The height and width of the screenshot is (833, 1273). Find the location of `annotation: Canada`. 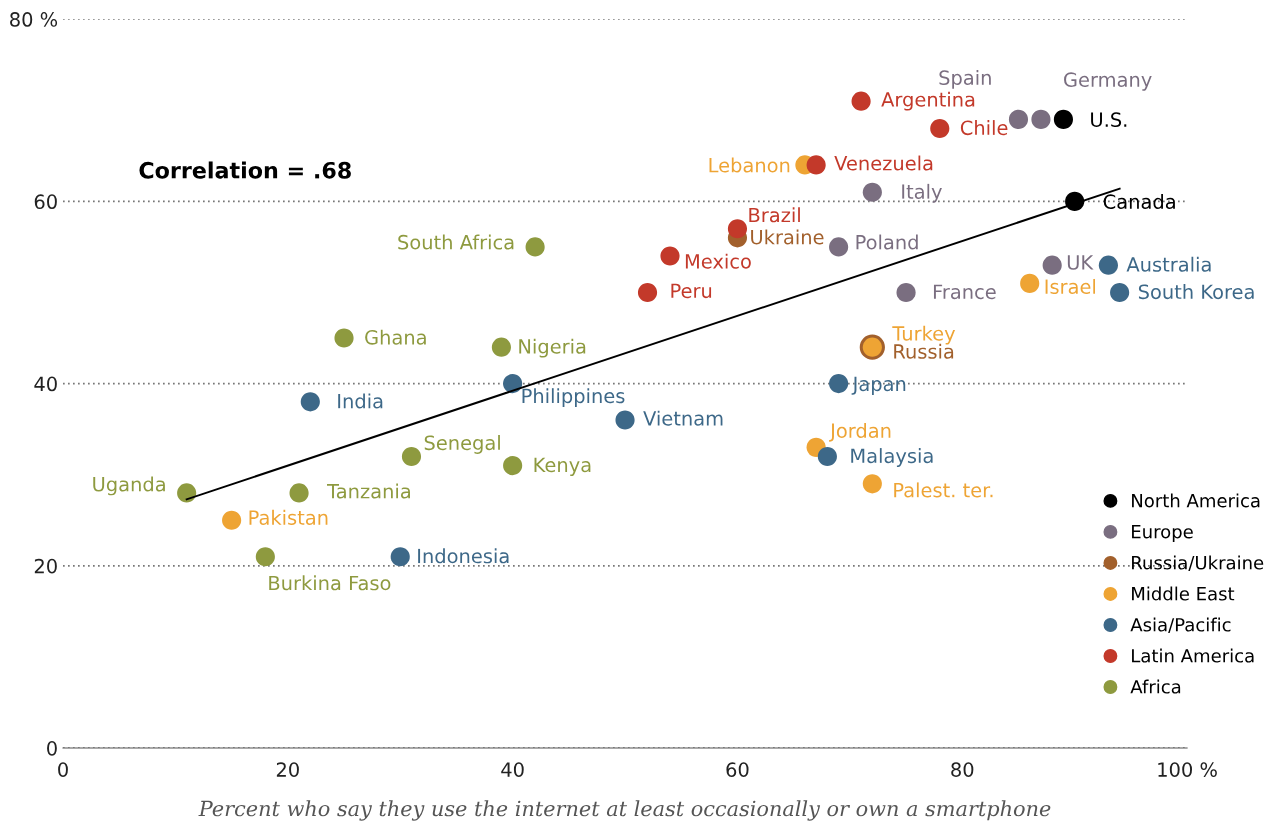

annotation: Canada is located at coordinates (1139, 201).